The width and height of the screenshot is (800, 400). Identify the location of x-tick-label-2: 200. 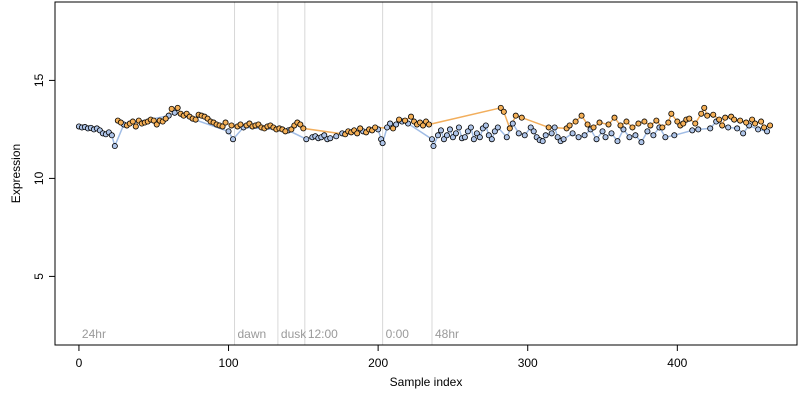
(378, 363).